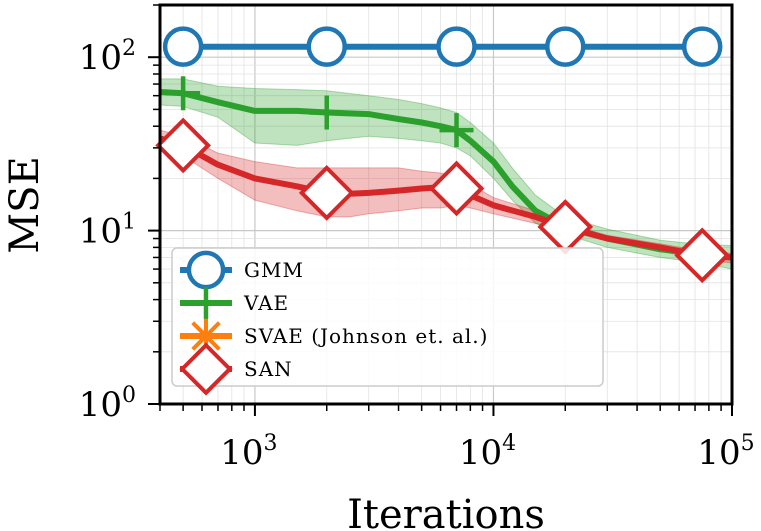  I want to click on legend-marker-vae, so click(206, 303).